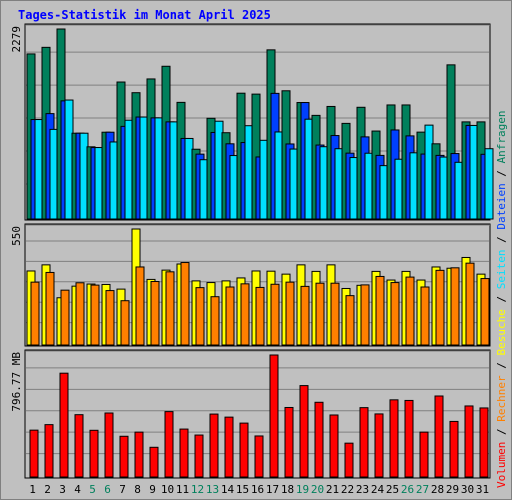  What do you see at coordinates (212, 489) in the screenshot?
I see `x-label-day-13: 13` at bounding box center [212, 489].